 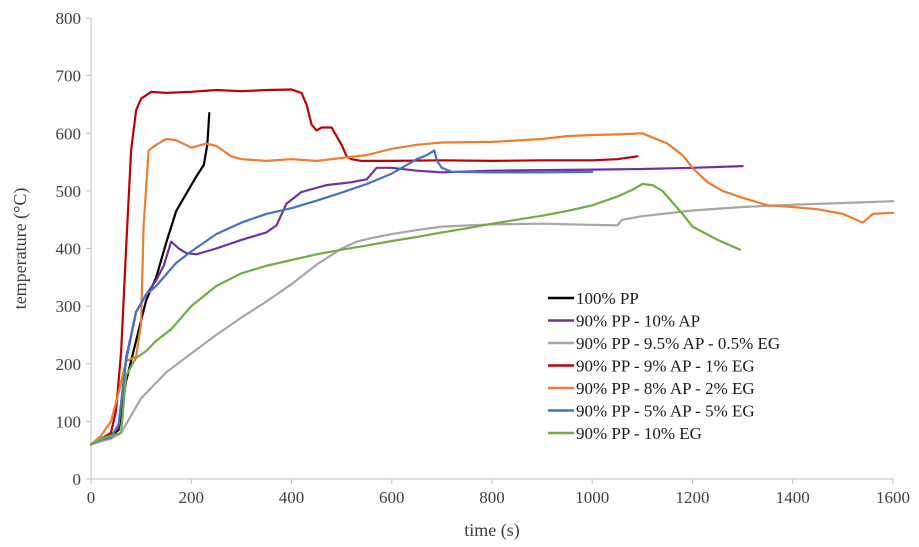 What do you see at coordinates (69, 133) in the screenshot?
I see `y-tick-label: 600` at bounding box center [69, 133].